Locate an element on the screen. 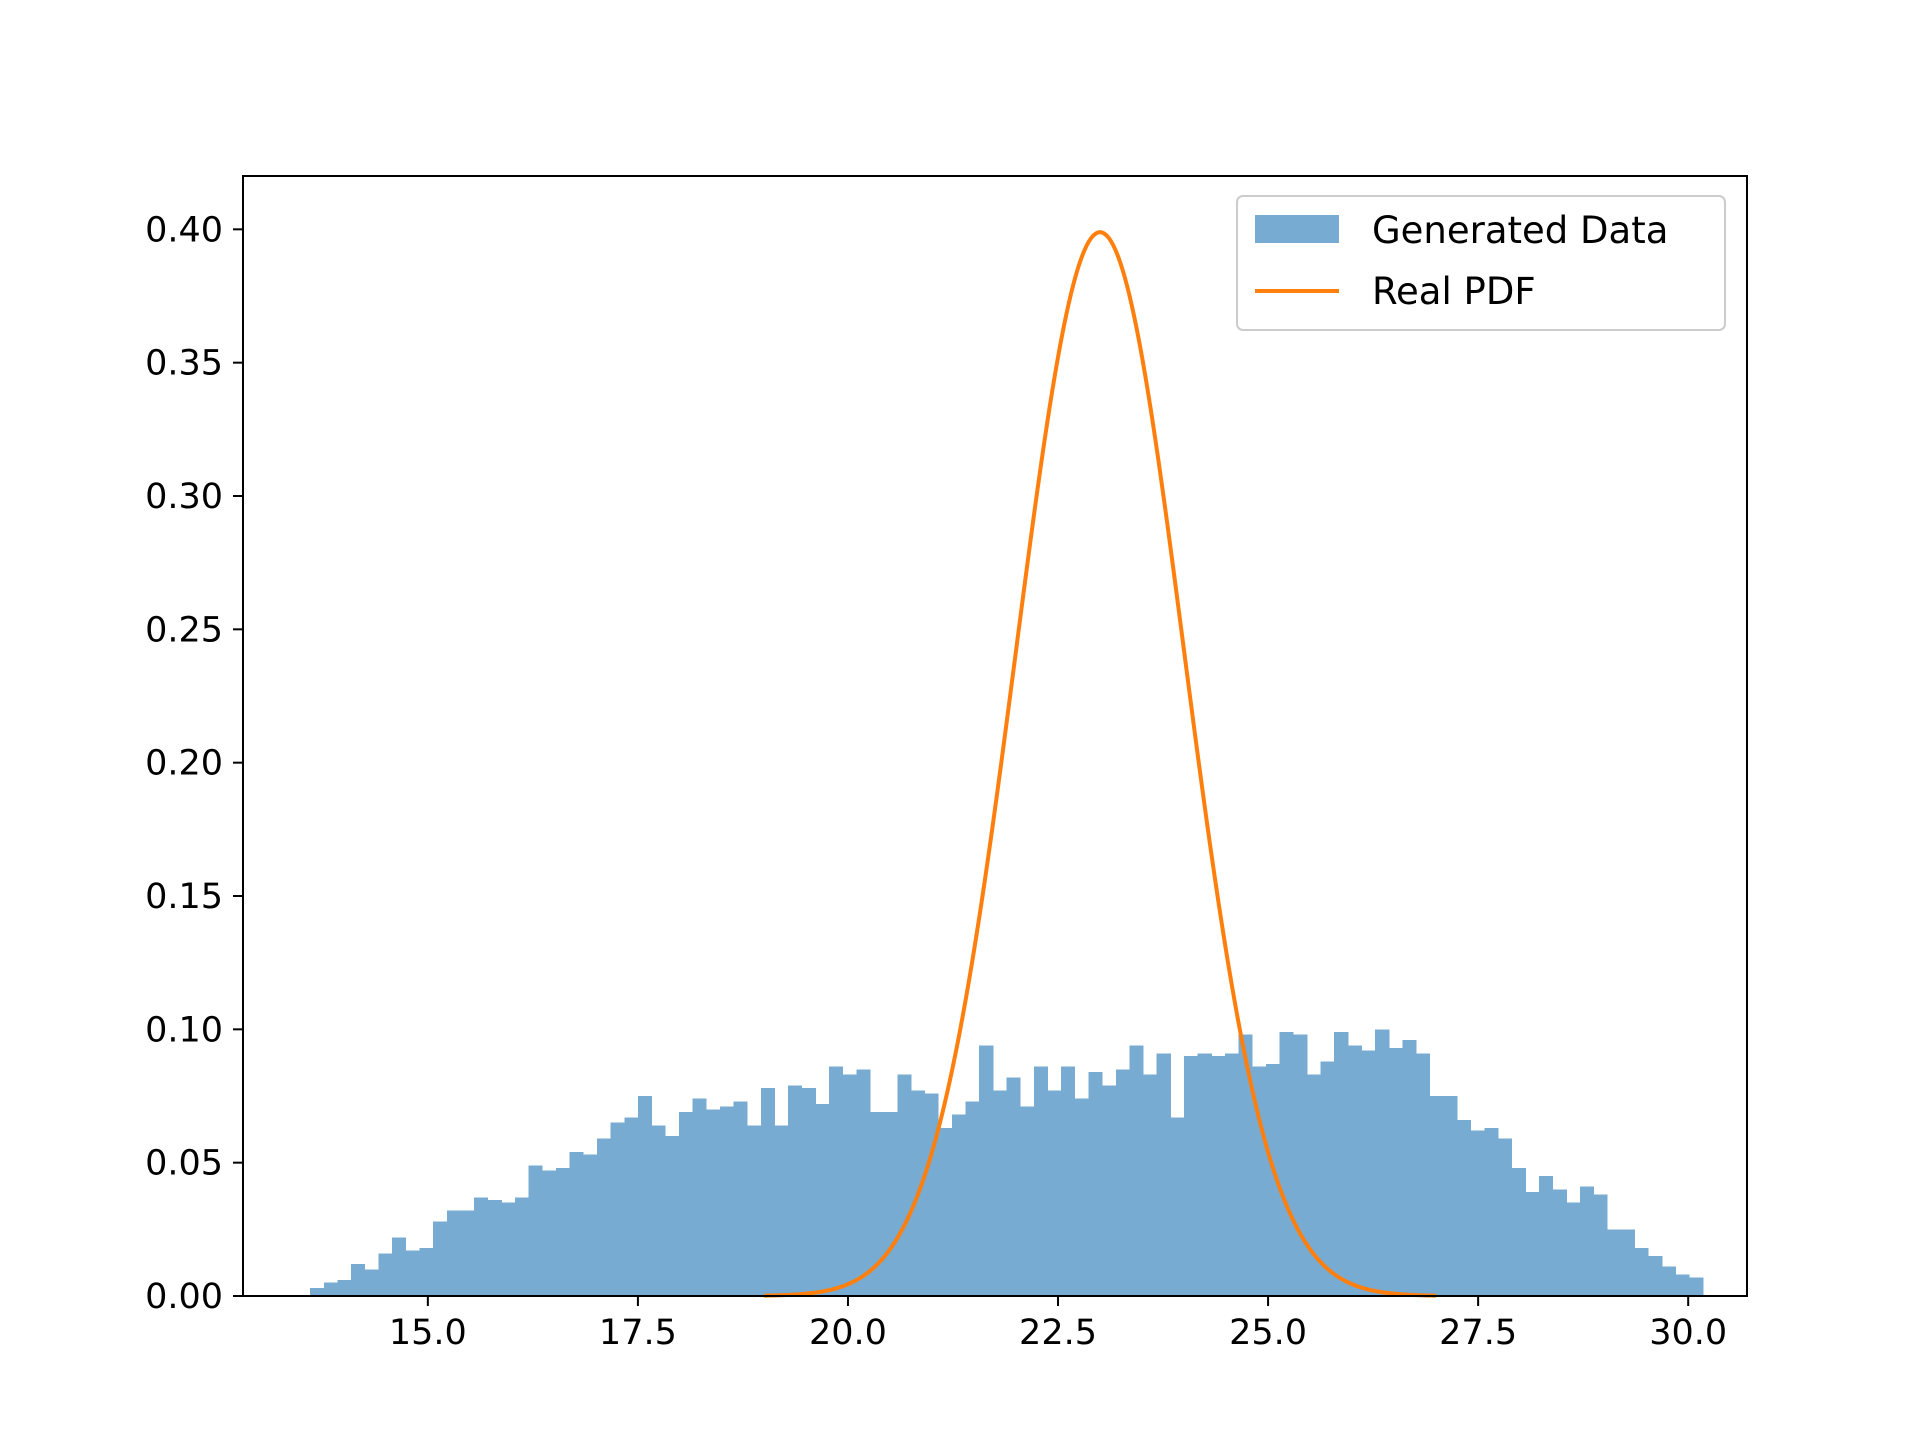 The height and width of the screenshot is (1440, 1920). x-tick-label: 17.5 is located at coordinates (638, 1333).